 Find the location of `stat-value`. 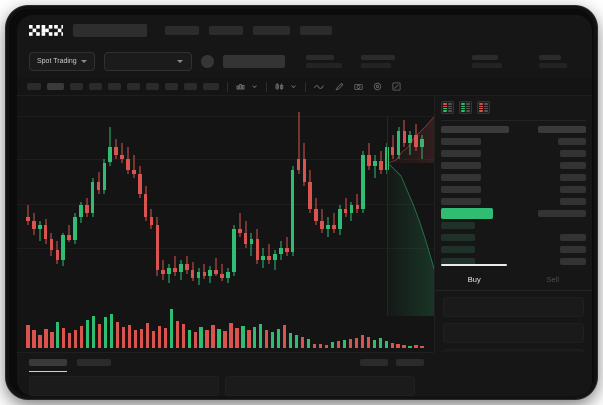

stat-value is located at coordinates (549, 57).